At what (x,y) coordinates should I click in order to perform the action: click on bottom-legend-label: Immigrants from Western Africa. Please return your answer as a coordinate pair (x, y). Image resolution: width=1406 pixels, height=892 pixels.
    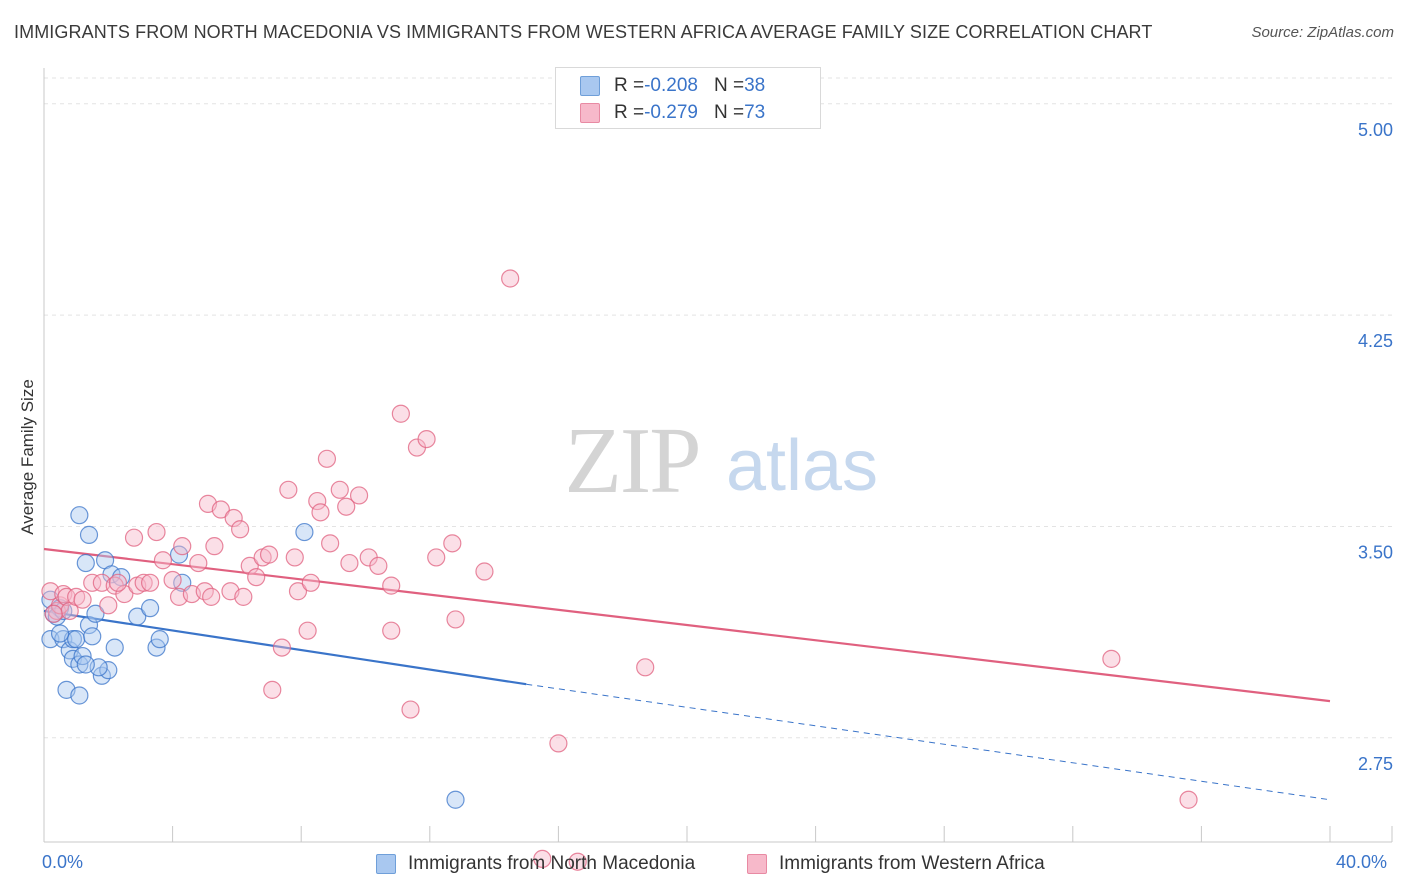
    Looking at the image, I should click on (912, 863).